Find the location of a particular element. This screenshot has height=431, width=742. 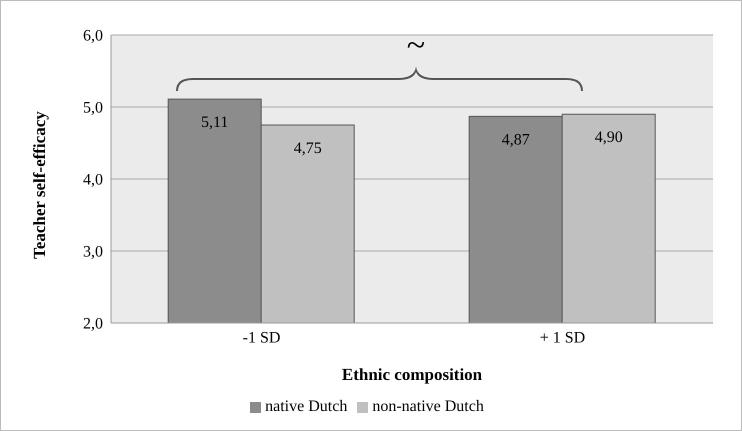

y-tick-label: 4,0 is located at coordinates (93, 180).